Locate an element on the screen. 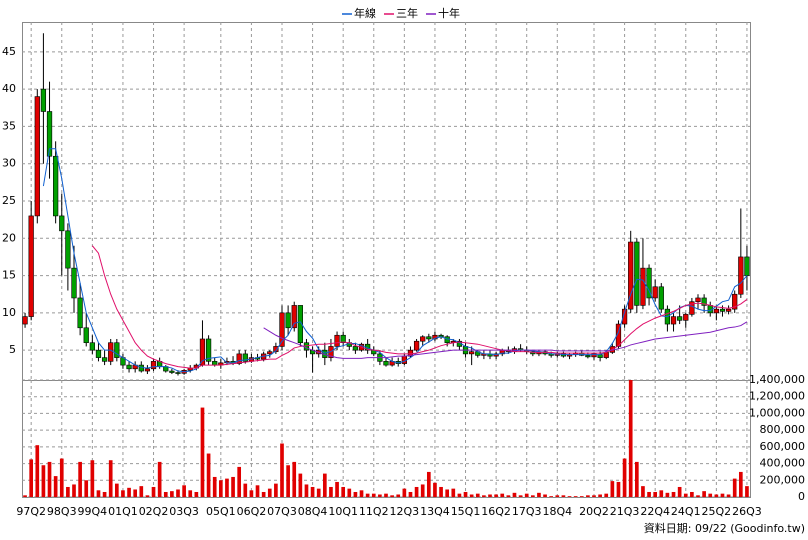 This screenshot has height=540, width=808. x-tick-label: 98Q3 is located at coordinates (62, 511).